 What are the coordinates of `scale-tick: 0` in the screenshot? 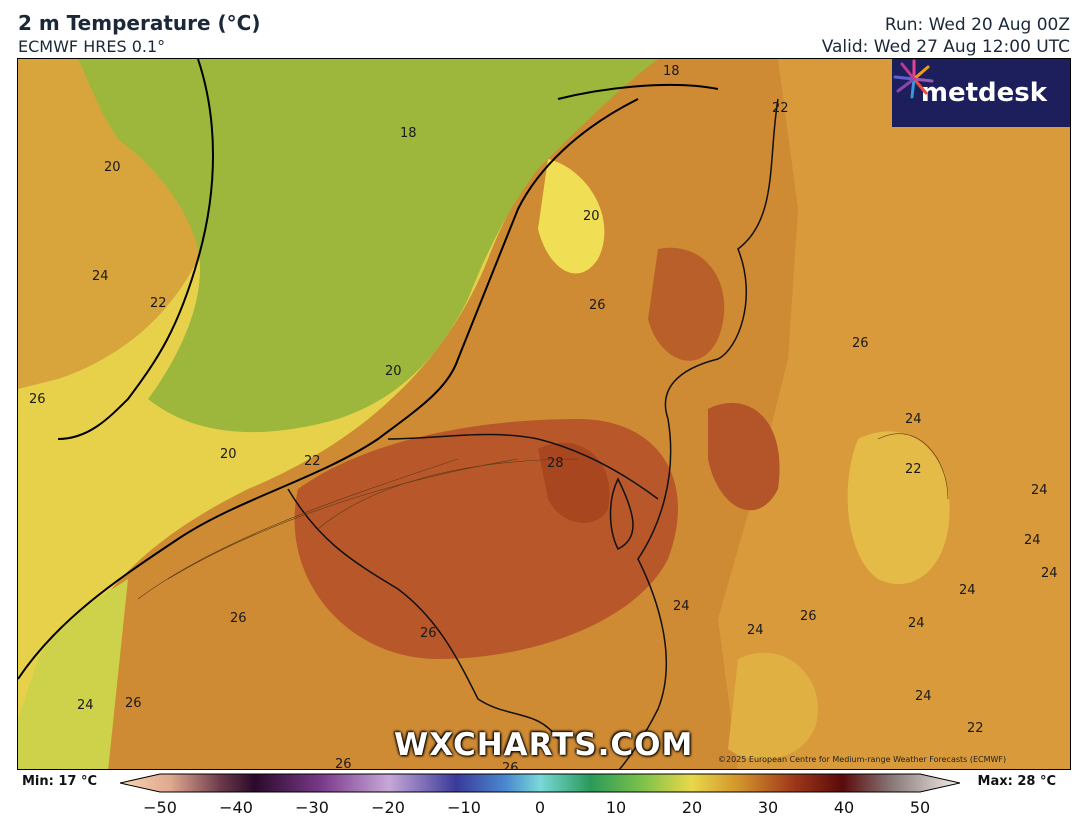 It's located at (540, 807).